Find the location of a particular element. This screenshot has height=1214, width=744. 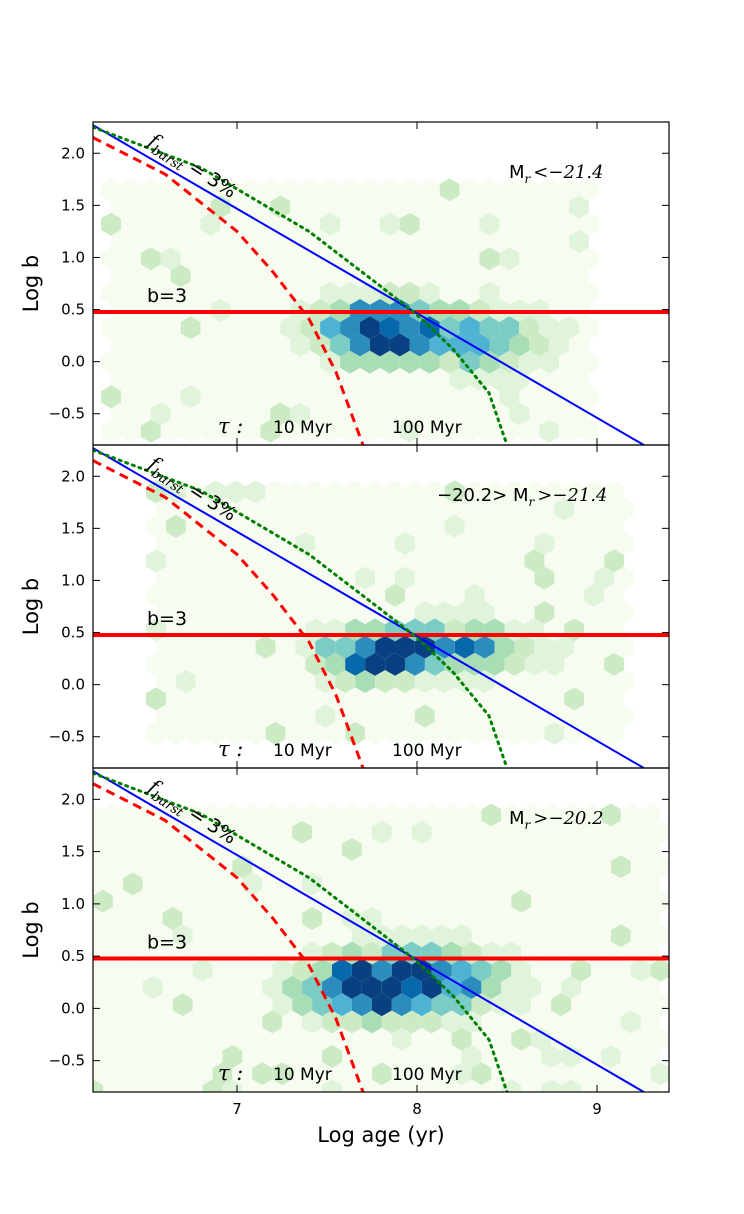

y-tick-label: 0.5 is located at coordinates (73, 956).